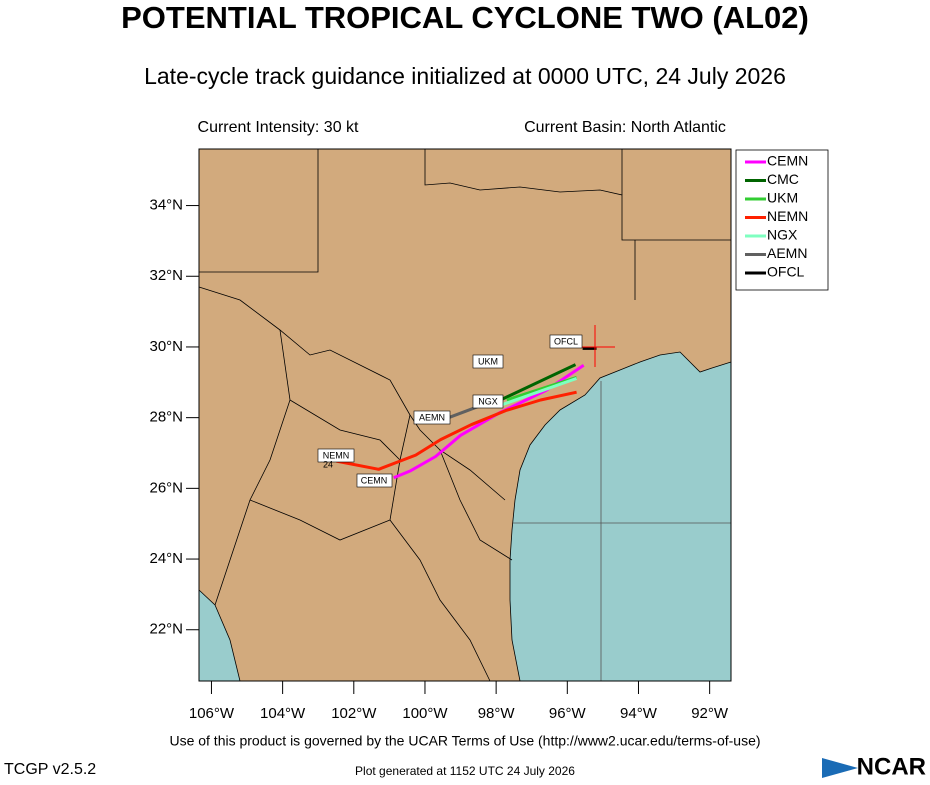 Image resolution: width=930 pixels, height=785 pixels. I want to click on annotation: CEMN, so click(374, 480).